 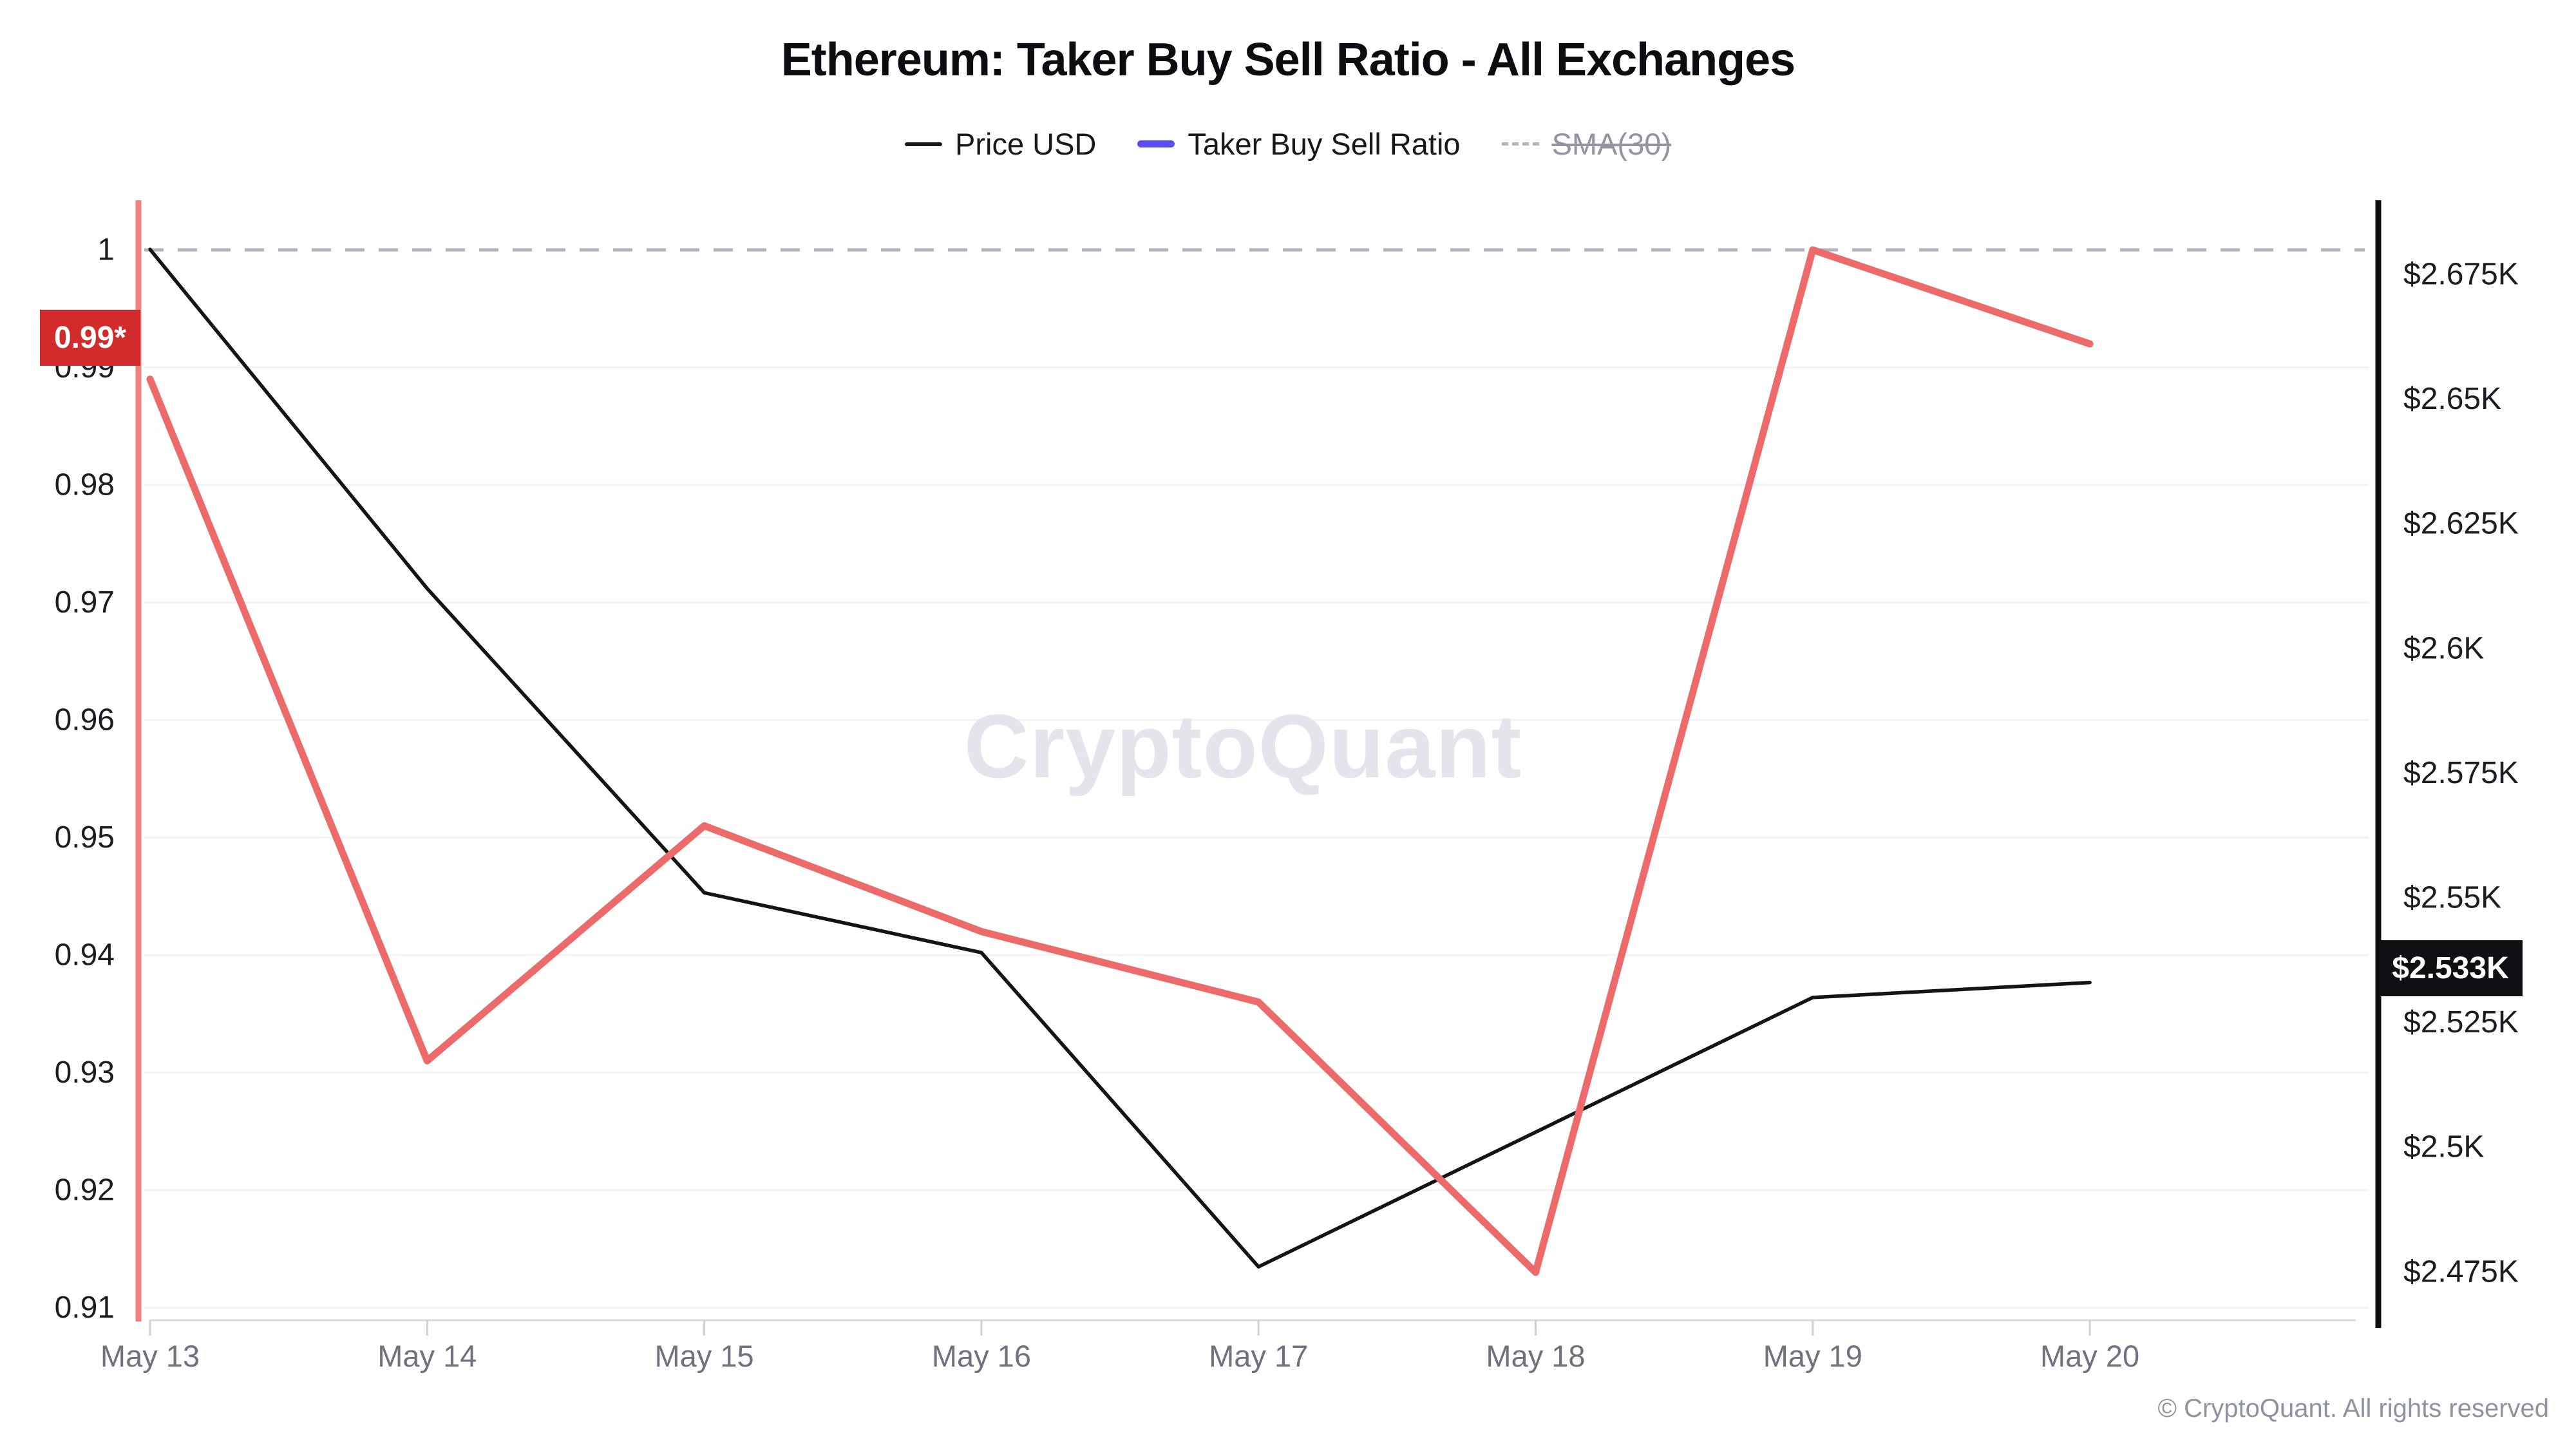 What do you see at coordinates (2461, 524) in the screenshot?
I see `right-axis-tick-label: $2.625K` at bounding box center [2461, 524].